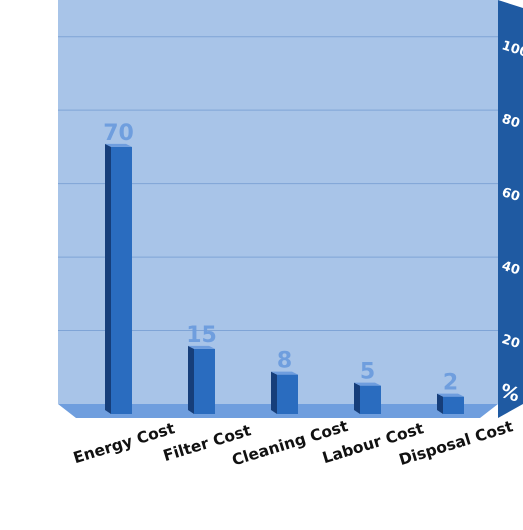 The width and height of the screenshot is (523, 530). Describe the element at coordinates (284, 361) in the screenshot. I see `bar-value-label: 8` at that location.